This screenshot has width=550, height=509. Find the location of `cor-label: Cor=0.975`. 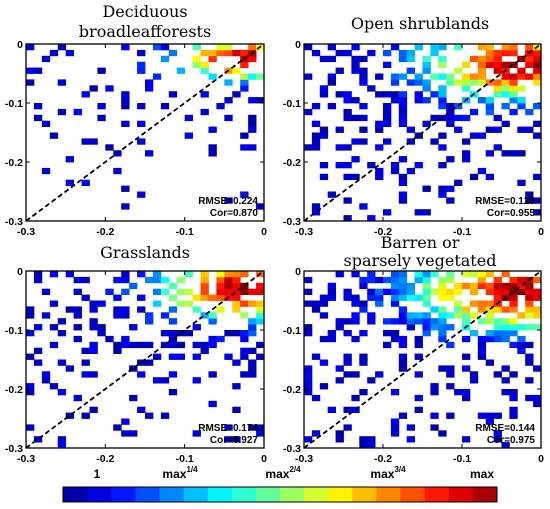

cor-label: Cor=0.975 is located at coordinates (511, 440).